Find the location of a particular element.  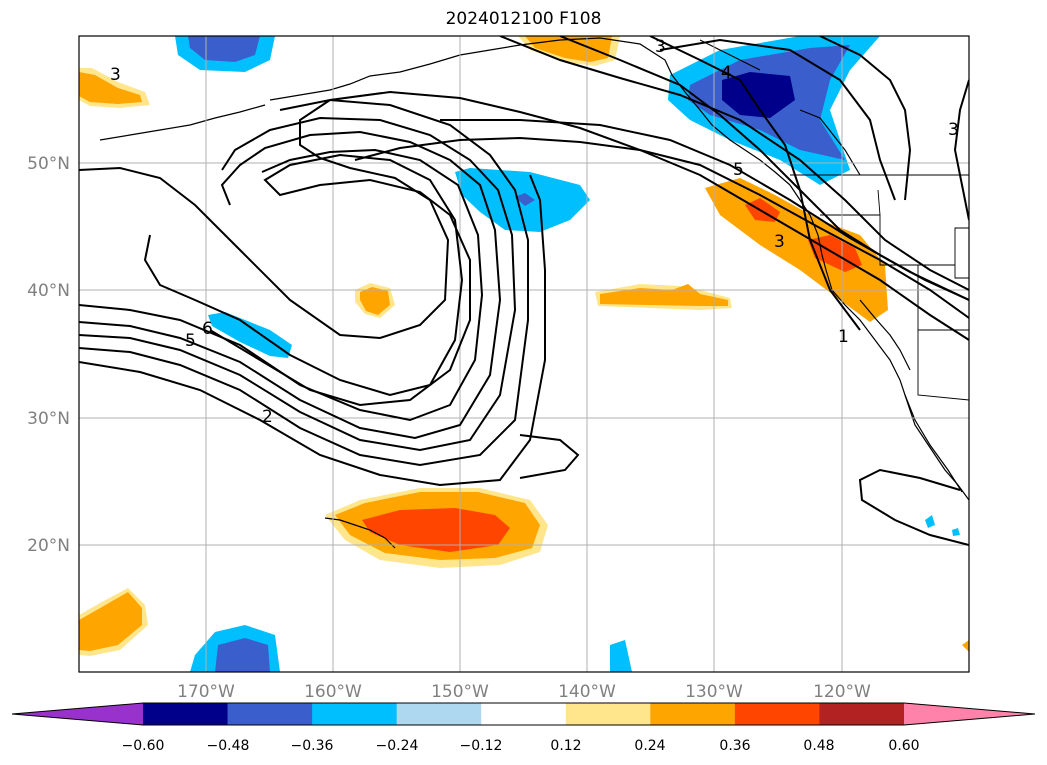

contour-label: 6 is located at coordinates (207, 329).